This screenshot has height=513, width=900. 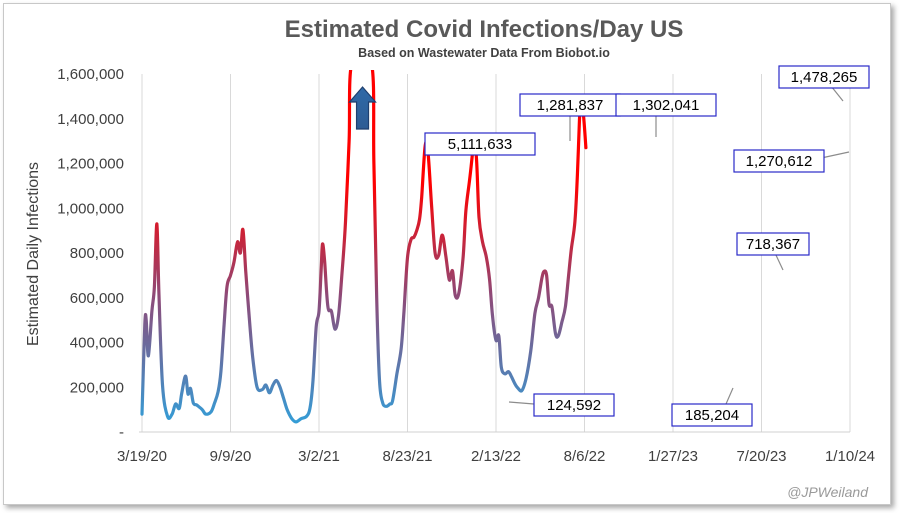 I want to click on x-tick-label: 9/9/20, so click(x=231, y=456).